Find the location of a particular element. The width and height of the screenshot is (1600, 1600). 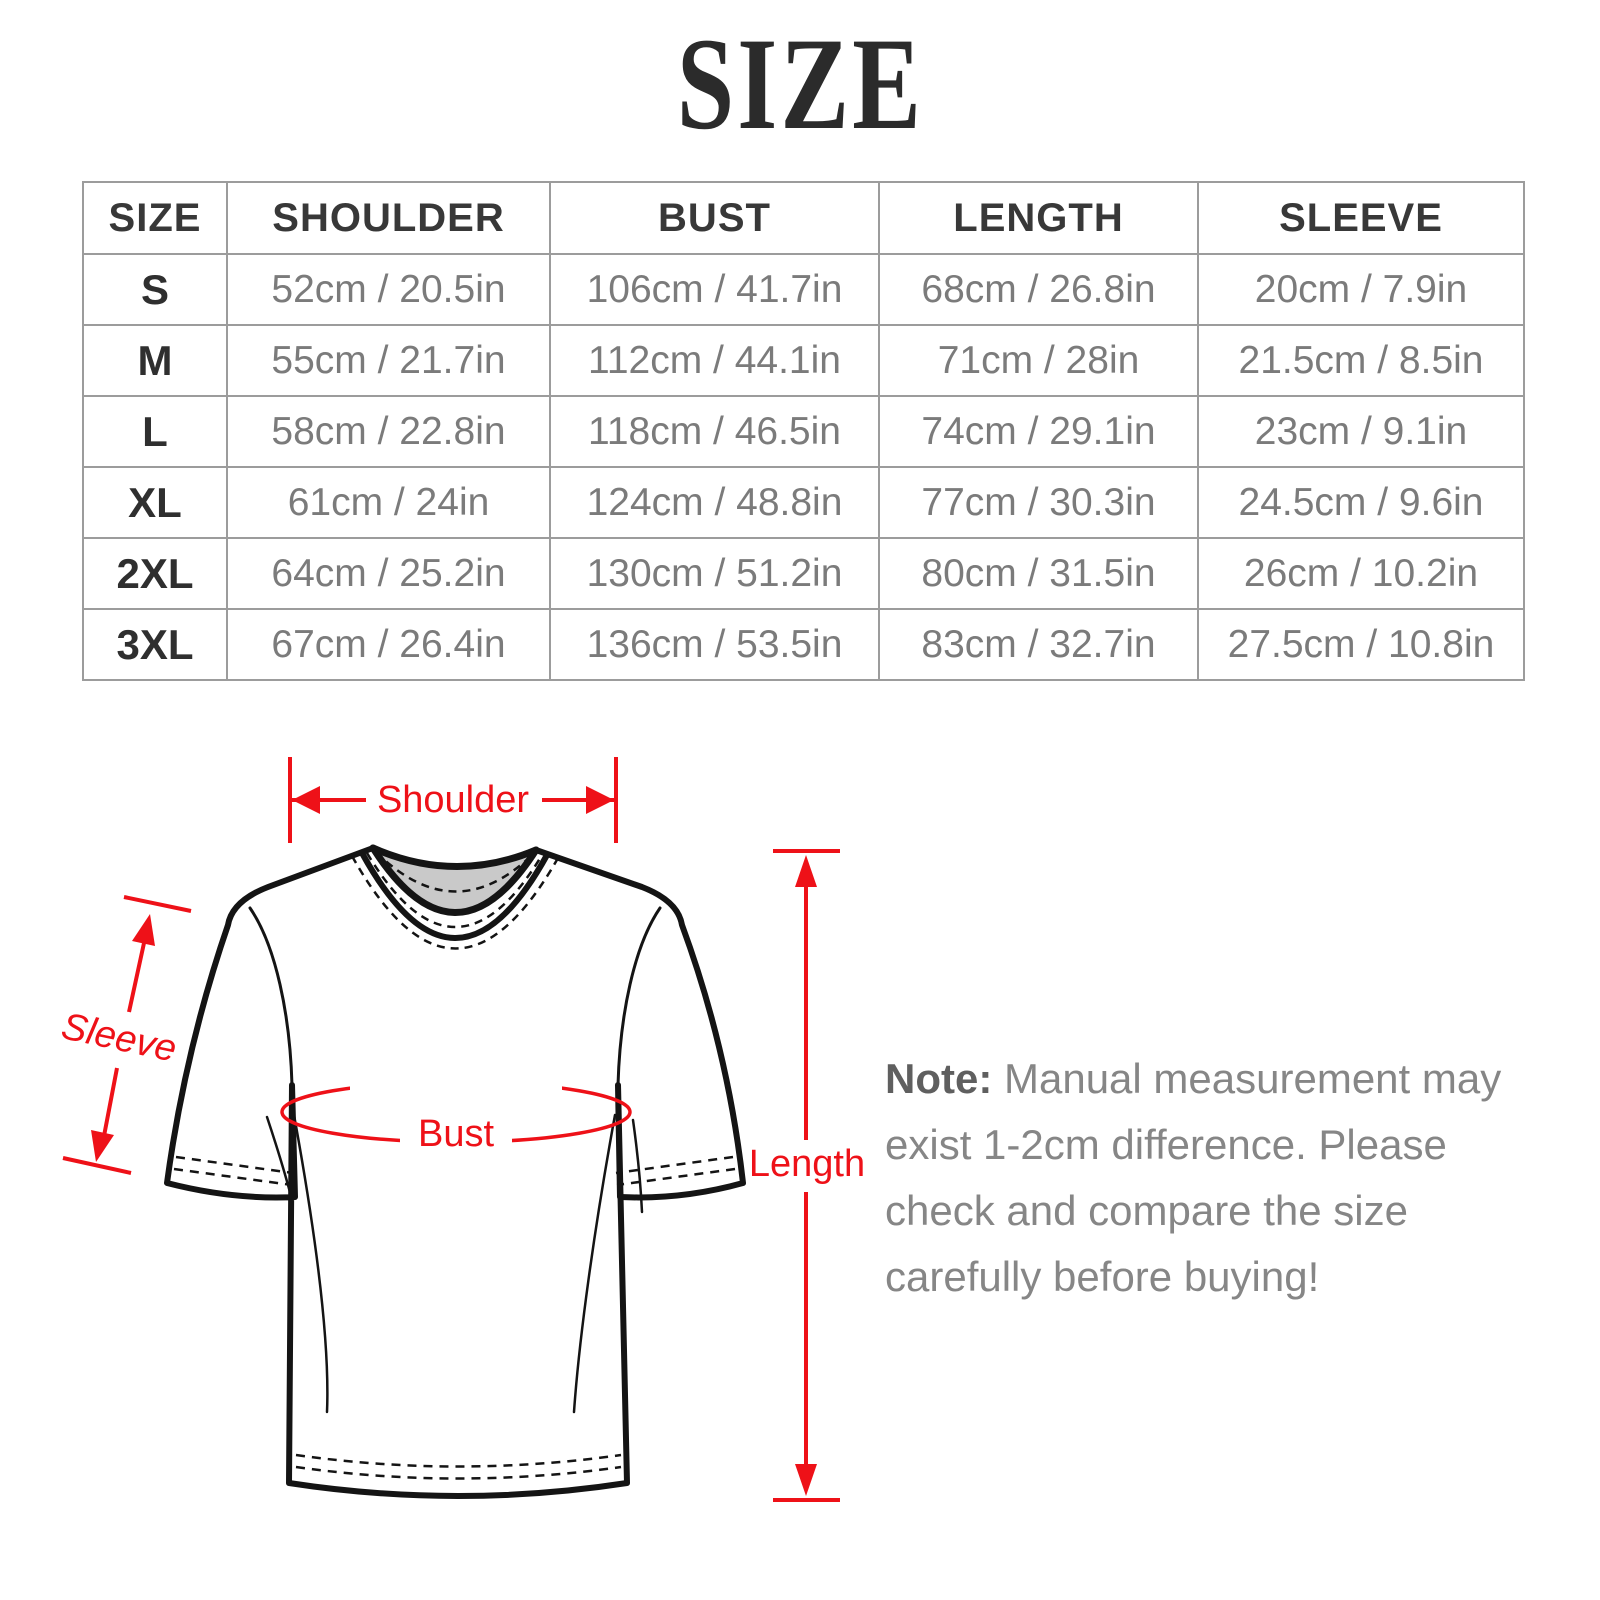

right-sleeve-stitch is located at coordinates (675, 1171).